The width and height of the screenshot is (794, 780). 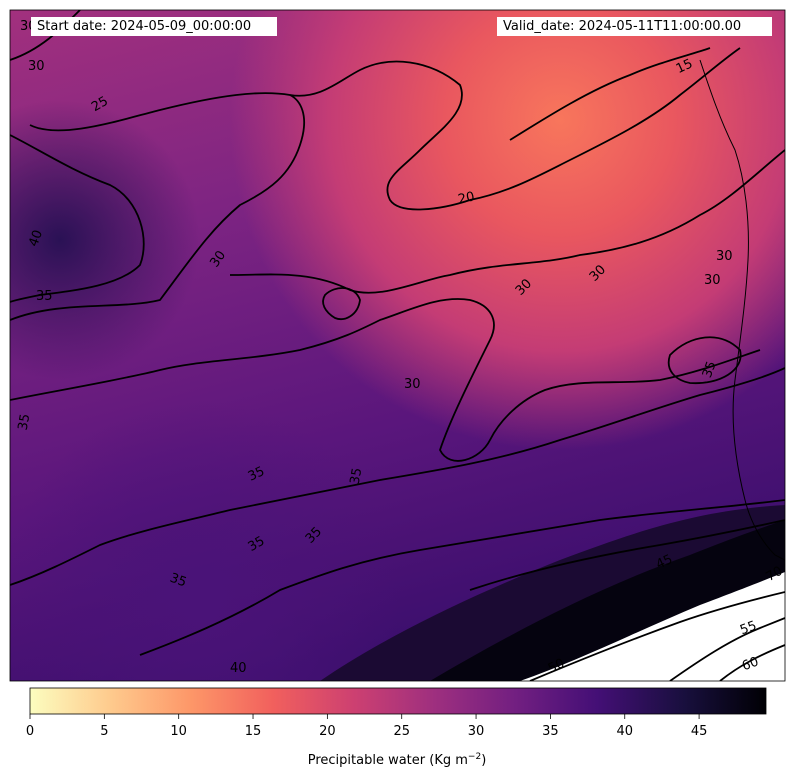 What do you see at coordinates (664, 562) in the screenshot?
I see `contour-label-45: 45` at bounding box center [664, 562].